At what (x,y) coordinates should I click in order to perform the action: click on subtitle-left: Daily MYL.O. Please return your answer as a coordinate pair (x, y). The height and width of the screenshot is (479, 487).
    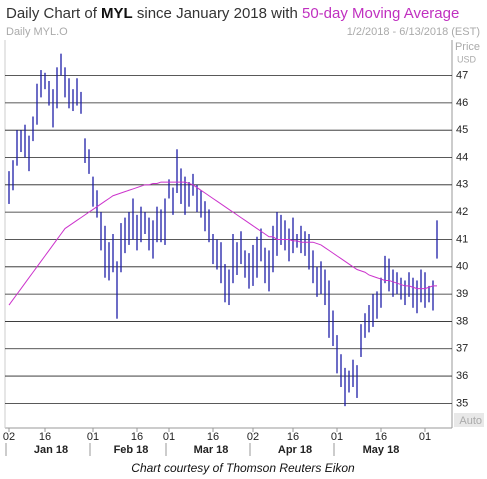
    Looking at the image, I should click on (37, 32).